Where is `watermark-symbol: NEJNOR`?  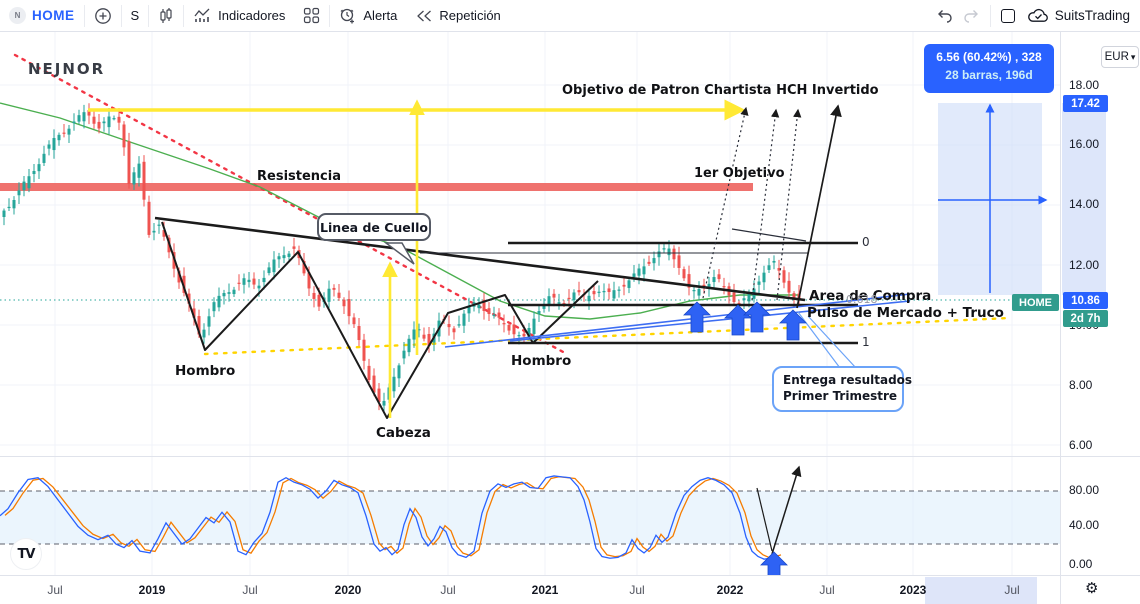
watermark-symbol: NEJNOR is located at coordinates (67, 69).